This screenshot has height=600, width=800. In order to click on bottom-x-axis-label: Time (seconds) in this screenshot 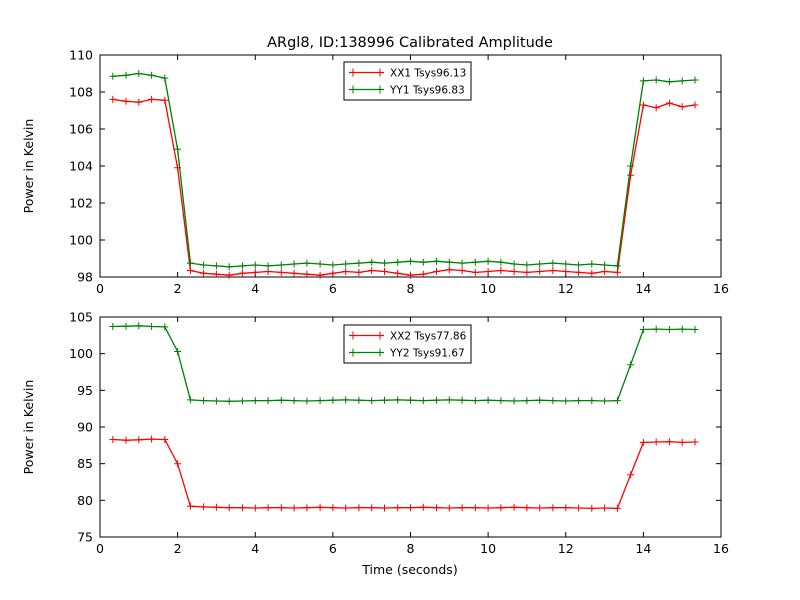, I will do `click(409, 569)`.